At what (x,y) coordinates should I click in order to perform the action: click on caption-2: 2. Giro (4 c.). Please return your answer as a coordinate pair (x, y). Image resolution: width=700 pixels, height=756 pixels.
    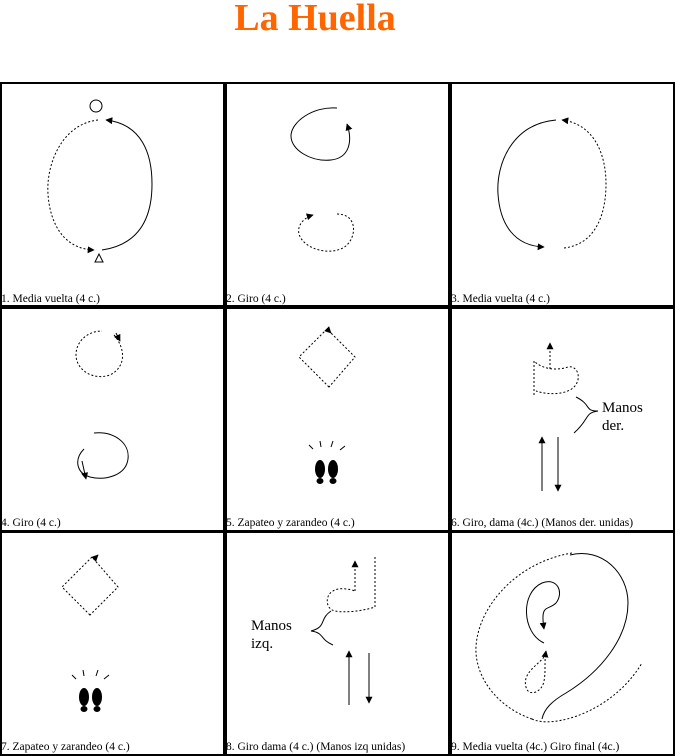
    Looking at the image, I should click on (256, 299).